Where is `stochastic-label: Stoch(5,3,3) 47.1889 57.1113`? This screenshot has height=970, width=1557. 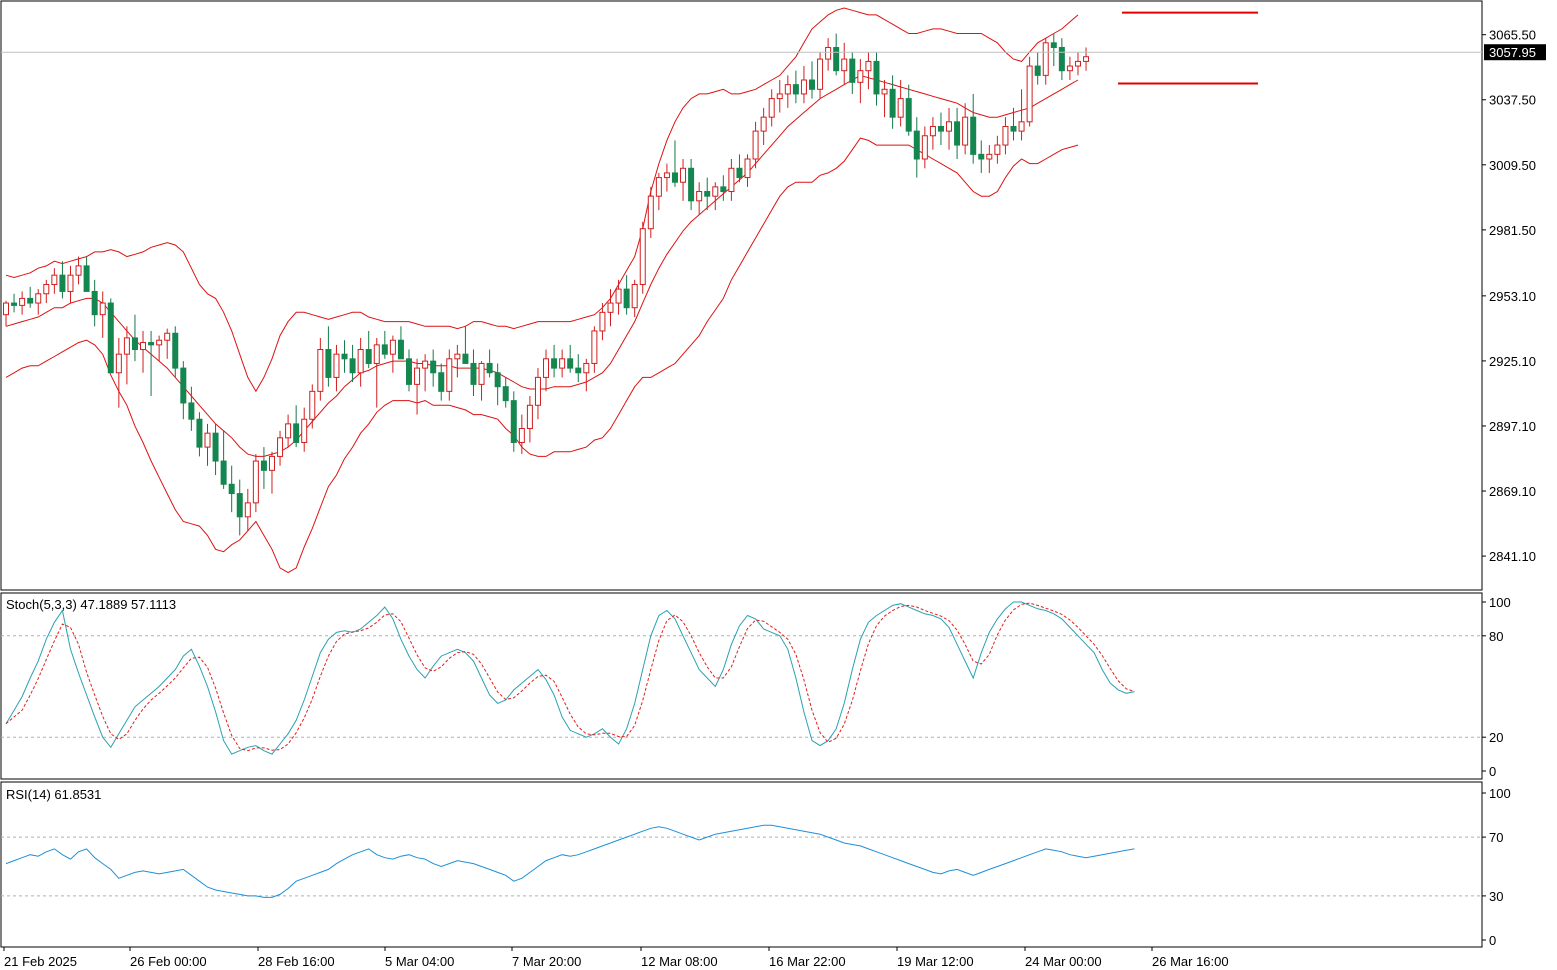 stochastic-label: Stoch(5,3,3) 47.1889 57.1113 is located at coordinates (91, 604).